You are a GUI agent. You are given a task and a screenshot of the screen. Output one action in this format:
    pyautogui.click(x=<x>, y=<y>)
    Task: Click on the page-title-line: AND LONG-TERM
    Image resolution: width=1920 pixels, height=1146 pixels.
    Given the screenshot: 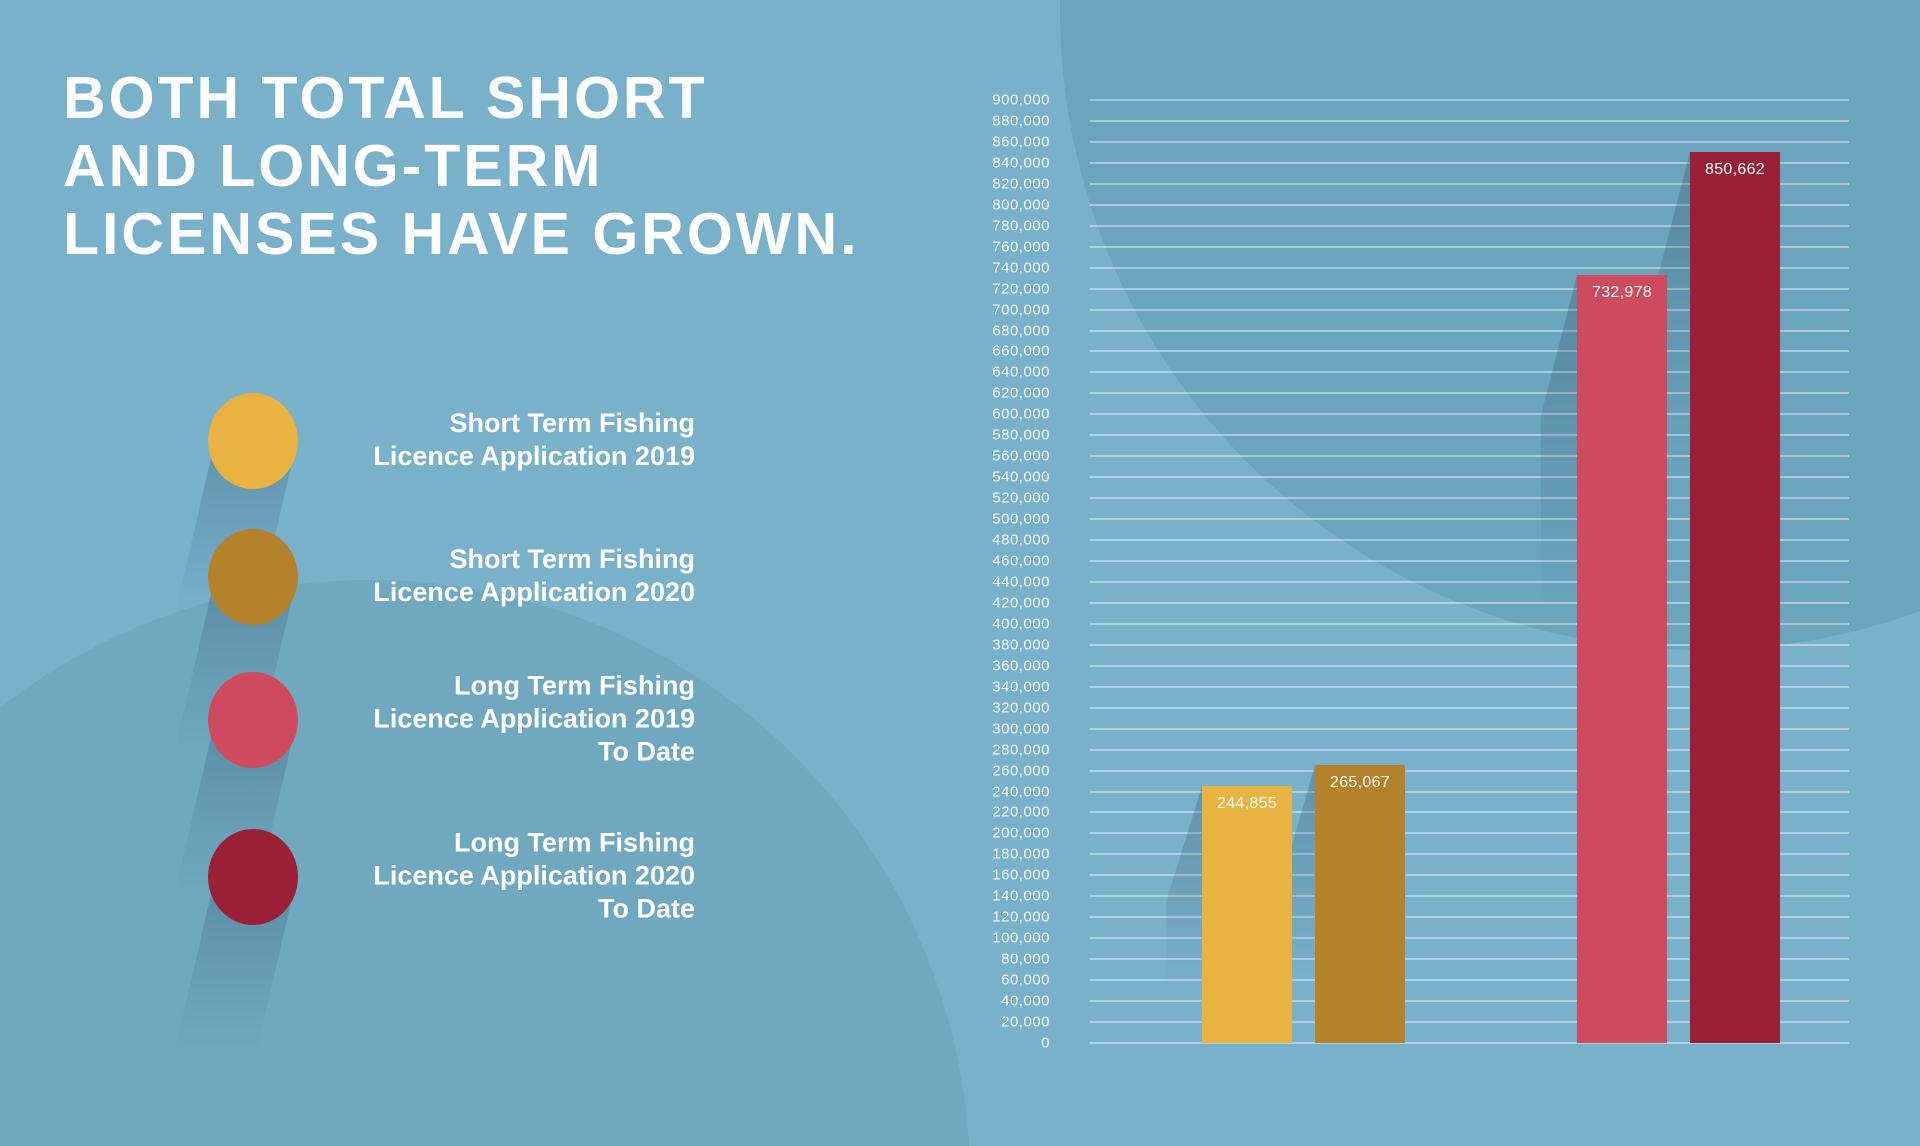 What is the action you would take?
    pyautogui.click(x=333, y=166)
    